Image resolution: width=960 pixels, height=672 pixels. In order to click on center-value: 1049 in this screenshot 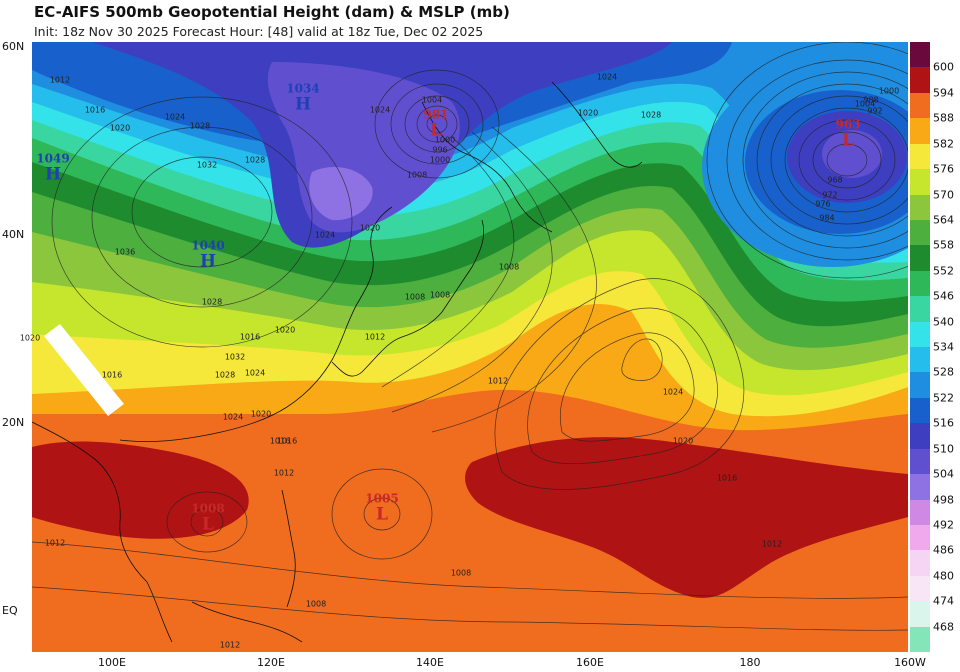, I will do `click(53, 158)`.